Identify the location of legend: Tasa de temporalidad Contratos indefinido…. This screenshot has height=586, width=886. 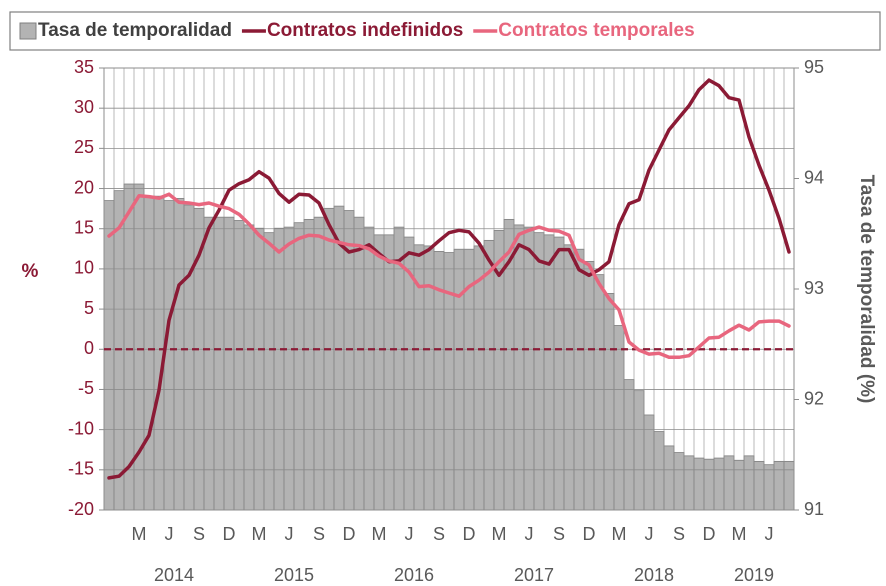
(357, 30).